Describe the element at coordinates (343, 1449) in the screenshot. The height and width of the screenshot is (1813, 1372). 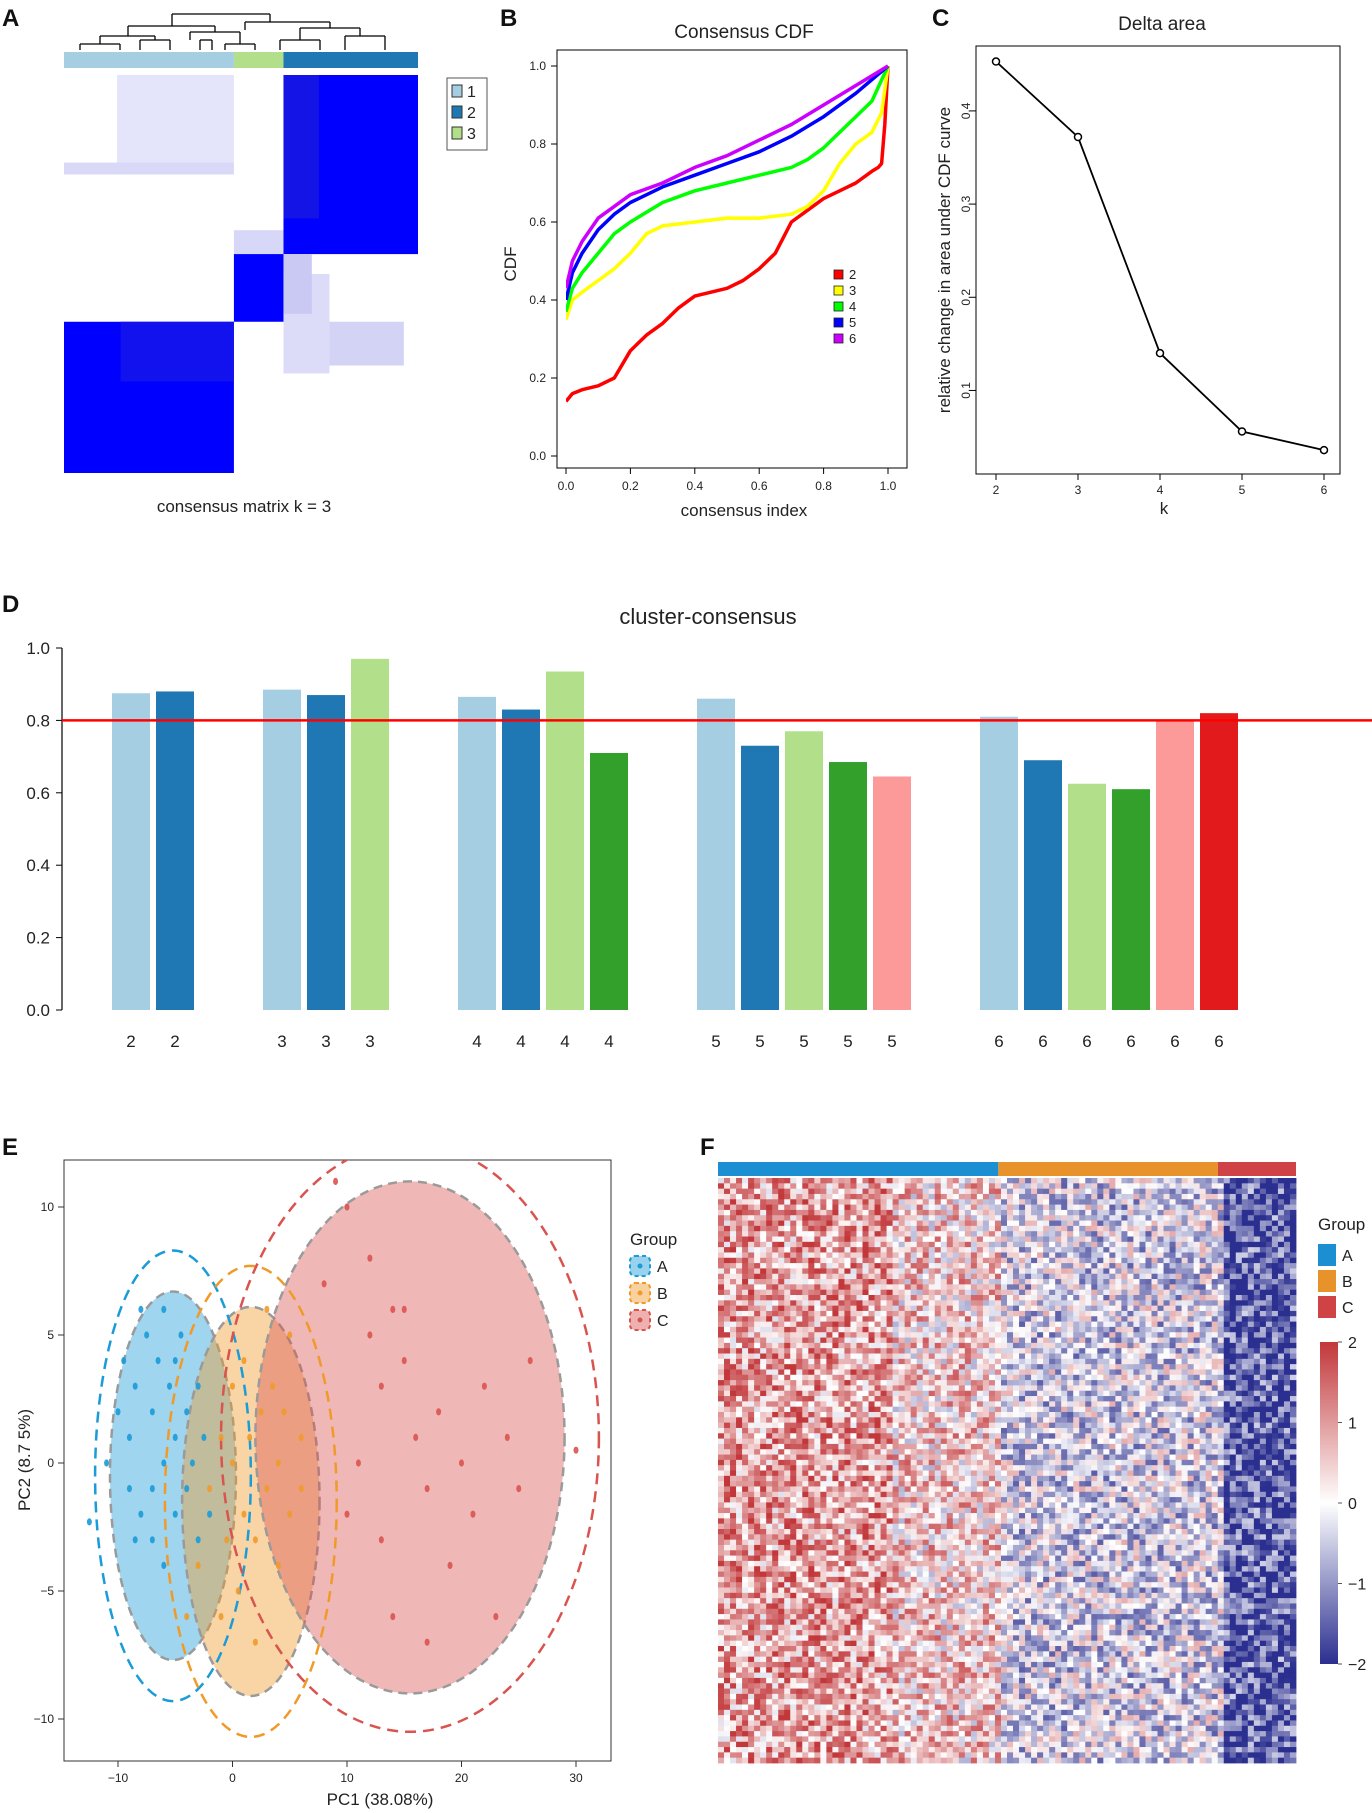
I see `pca-plot-area` at that location.